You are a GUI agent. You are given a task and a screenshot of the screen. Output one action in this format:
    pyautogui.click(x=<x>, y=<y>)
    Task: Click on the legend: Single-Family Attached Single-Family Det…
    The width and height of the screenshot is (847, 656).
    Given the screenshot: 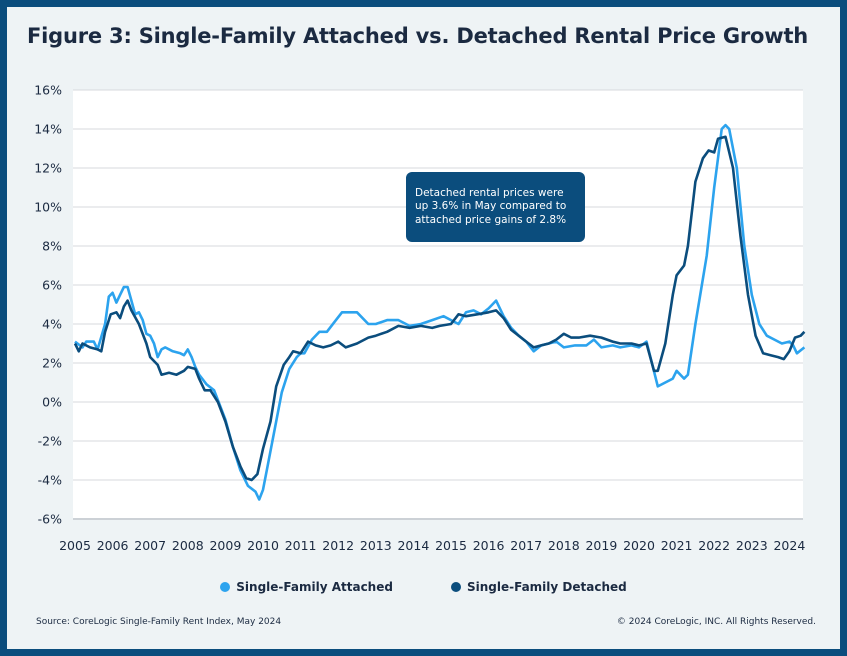 What is the action you would take?
    pyautogui.click(x=423, y=587)
    